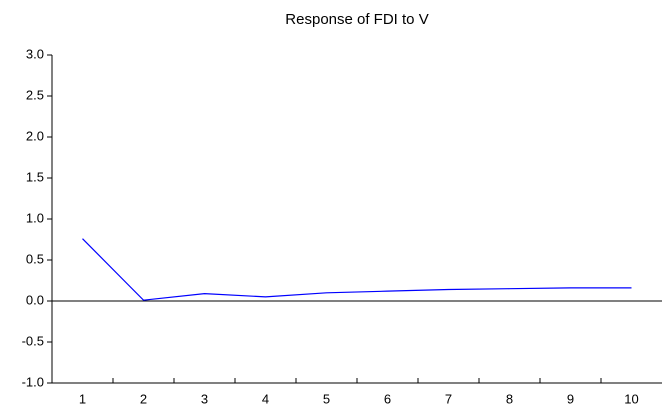 This screenshot has width=665, height=413. What do you see at coordinates (35, 217) in the screenshot?
I see `y-tick-label: 1.0` at bounding box center [35, 217].